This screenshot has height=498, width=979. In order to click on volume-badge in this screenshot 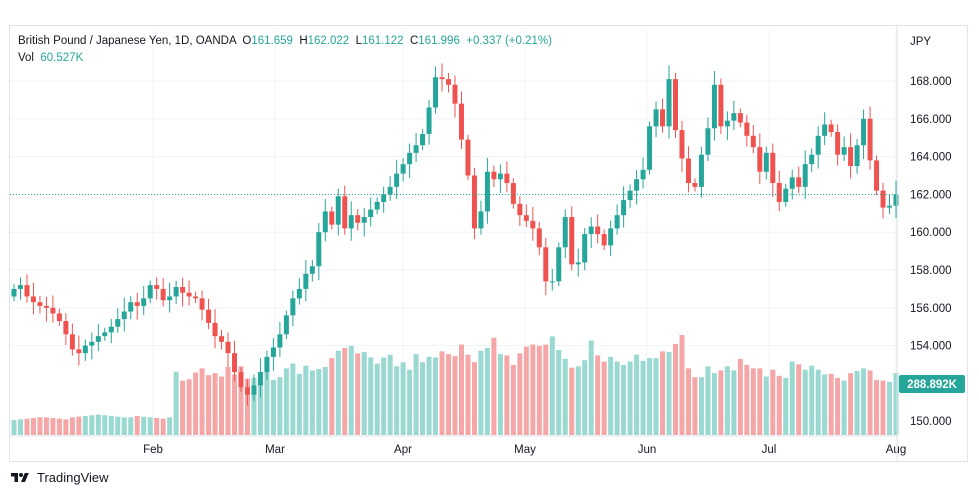, I will do `click(932, 384)`.